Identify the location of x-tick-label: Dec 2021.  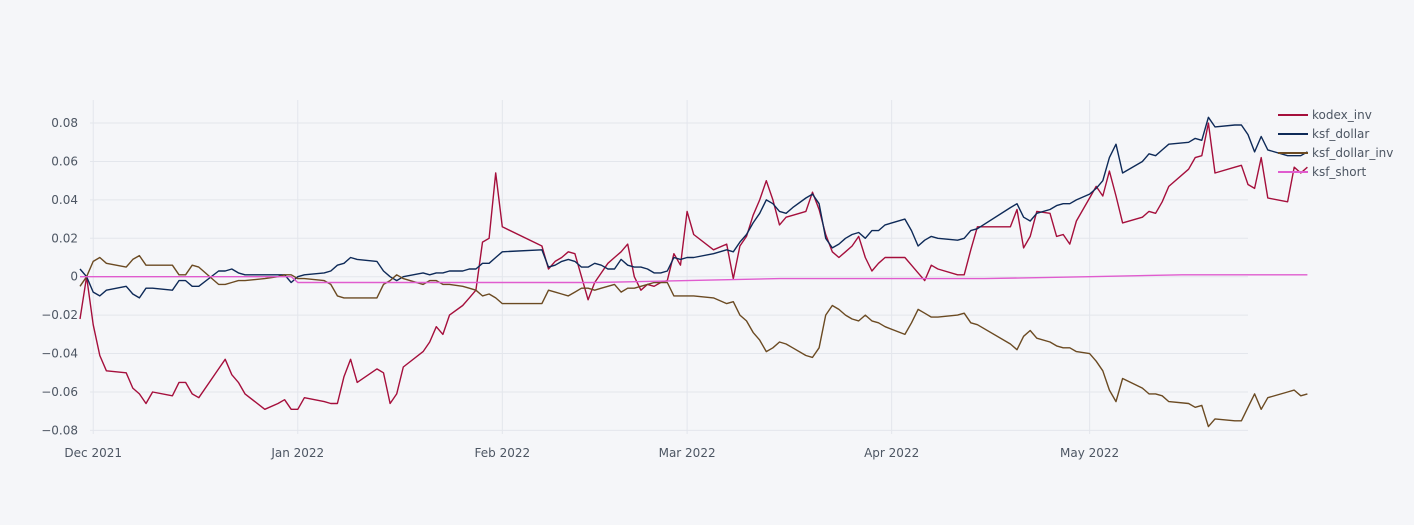
(93, 453).